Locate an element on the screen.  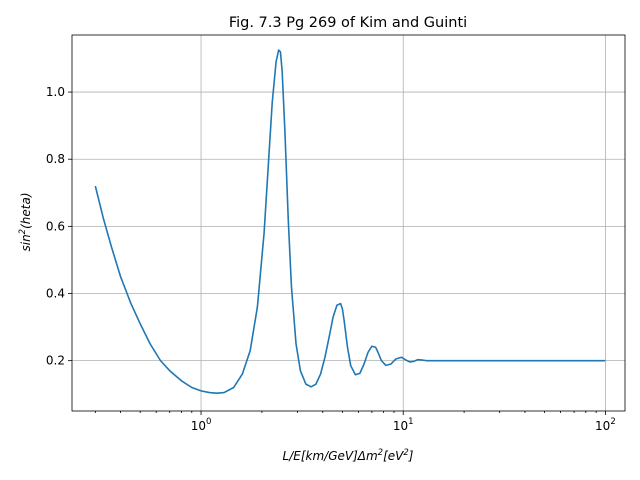
chart-title: Fig. 7.3 Pg 269 of Kim and Guinti is located at coordinates (348, 23).